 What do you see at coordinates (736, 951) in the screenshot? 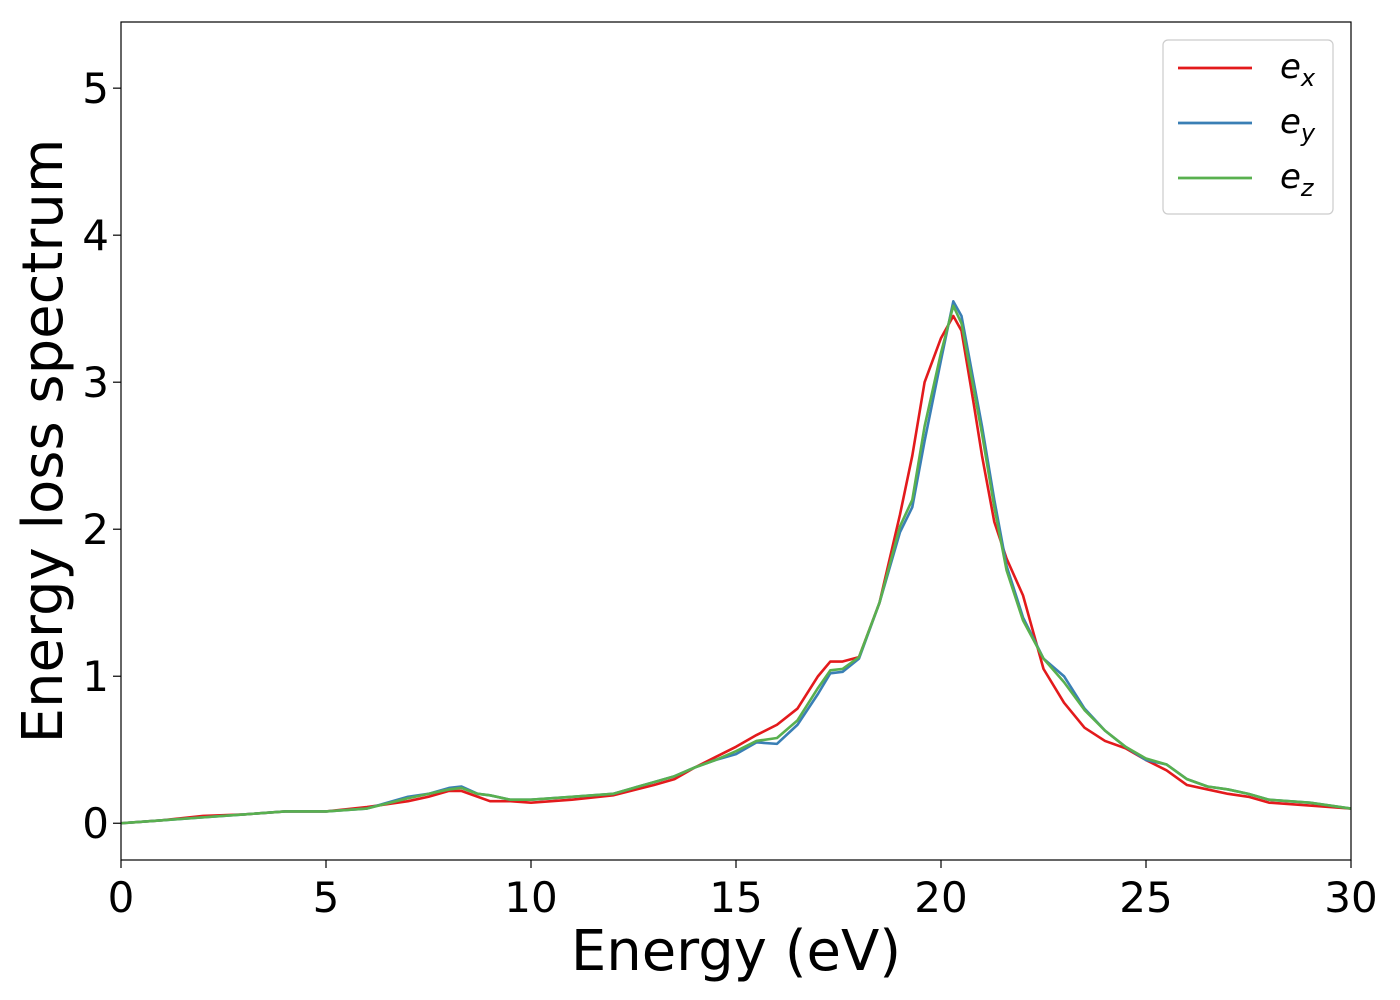
I see `x-axis-label: Energy (eV)` at bounding box center [736, 951].